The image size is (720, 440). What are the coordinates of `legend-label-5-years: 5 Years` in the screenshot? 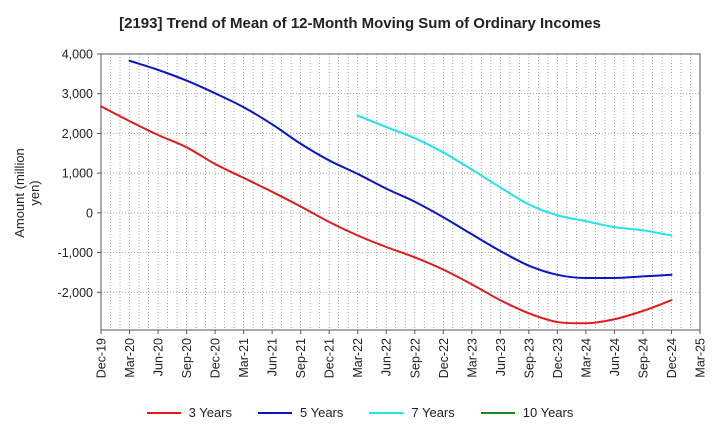 It's located at (322, 412).